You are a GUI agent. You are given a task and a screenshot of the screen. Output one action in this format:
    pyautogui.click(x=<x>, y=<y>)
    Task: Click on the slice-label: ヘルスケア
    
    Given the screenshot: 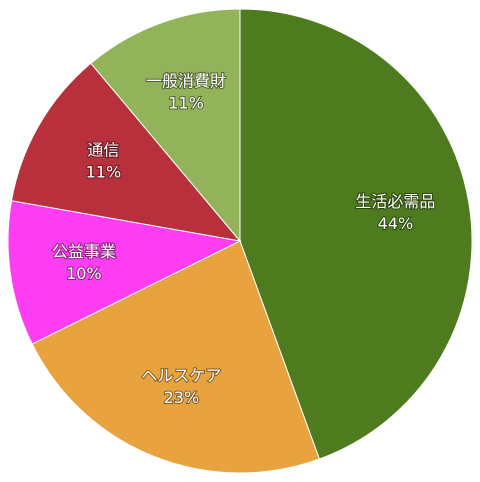 What is the action you would take?
    pyautogui.click(x=181, y=375)
    